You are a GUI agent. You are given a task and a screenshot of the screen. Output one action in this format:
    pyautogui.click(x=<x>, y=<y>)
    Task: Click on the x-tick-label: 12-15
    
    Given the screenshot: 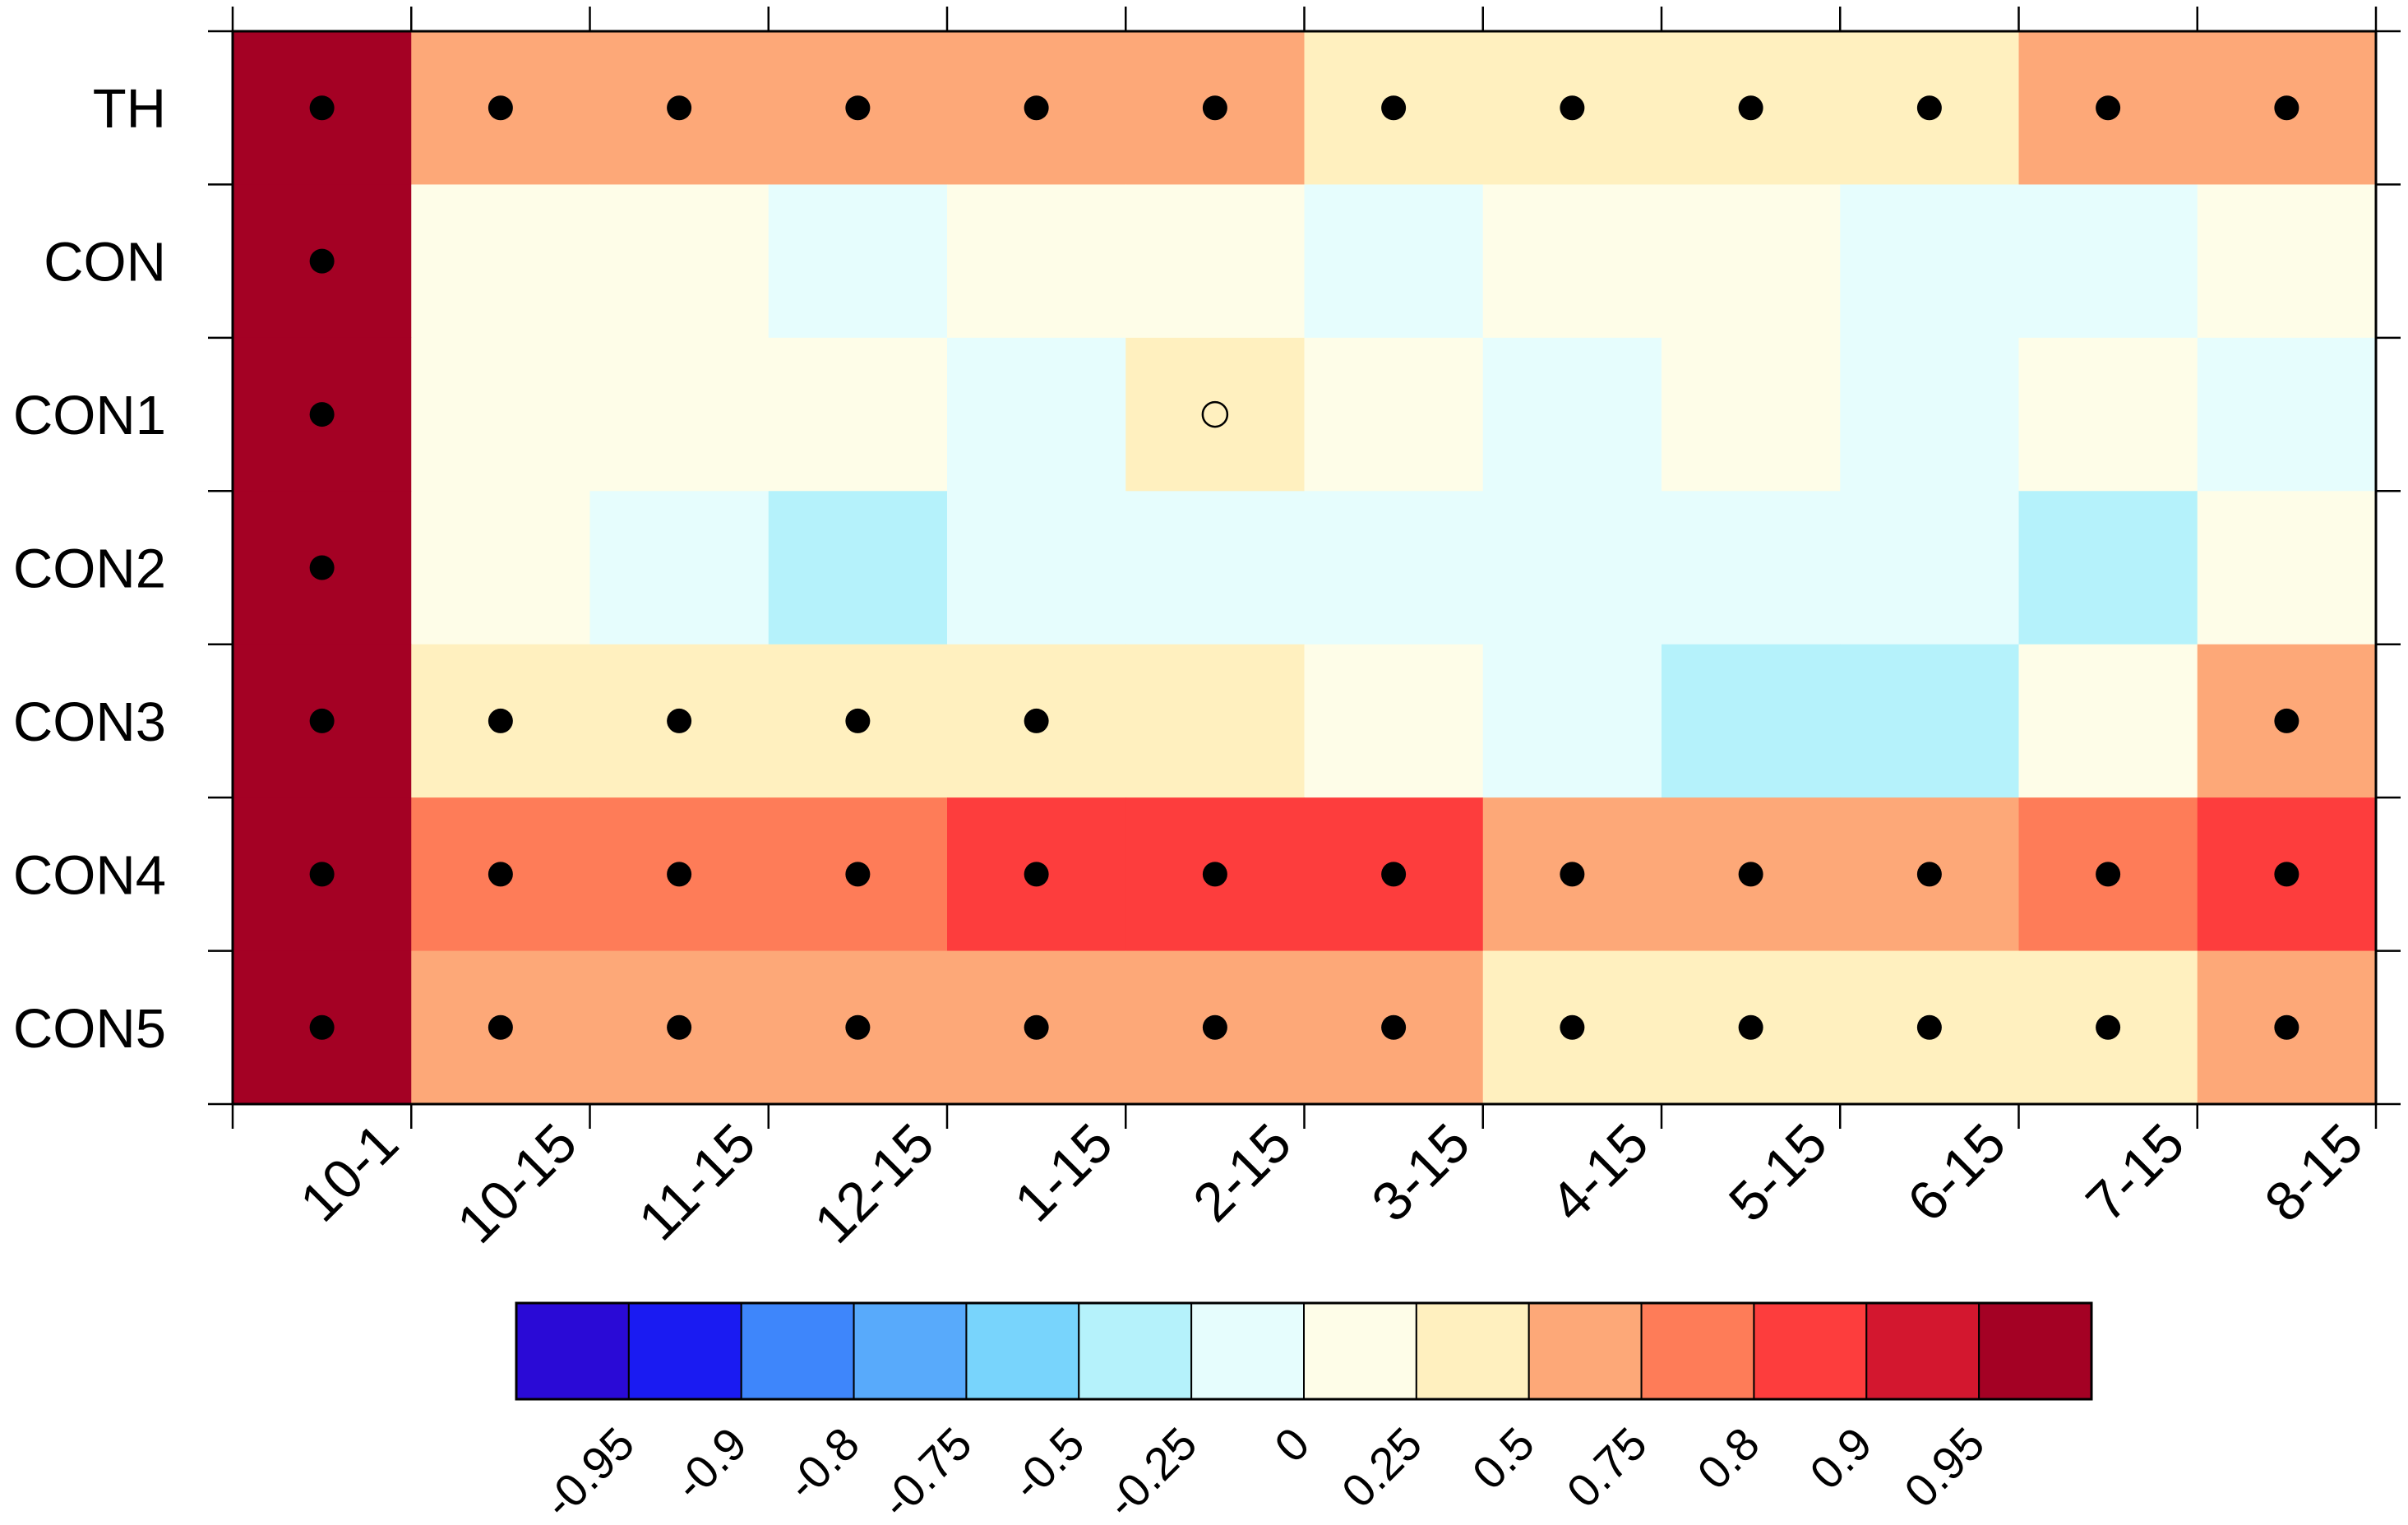 What is the action you would take?
    pyautogui.click(x=874, y=1183)
    